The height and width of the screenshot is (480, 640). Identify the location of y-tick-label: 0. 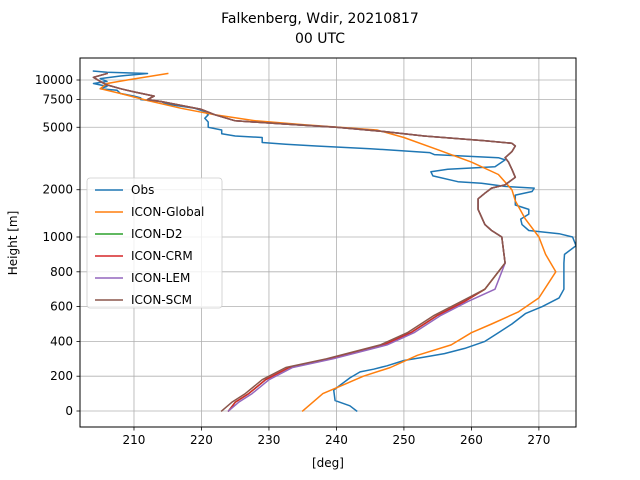
(69, 411).